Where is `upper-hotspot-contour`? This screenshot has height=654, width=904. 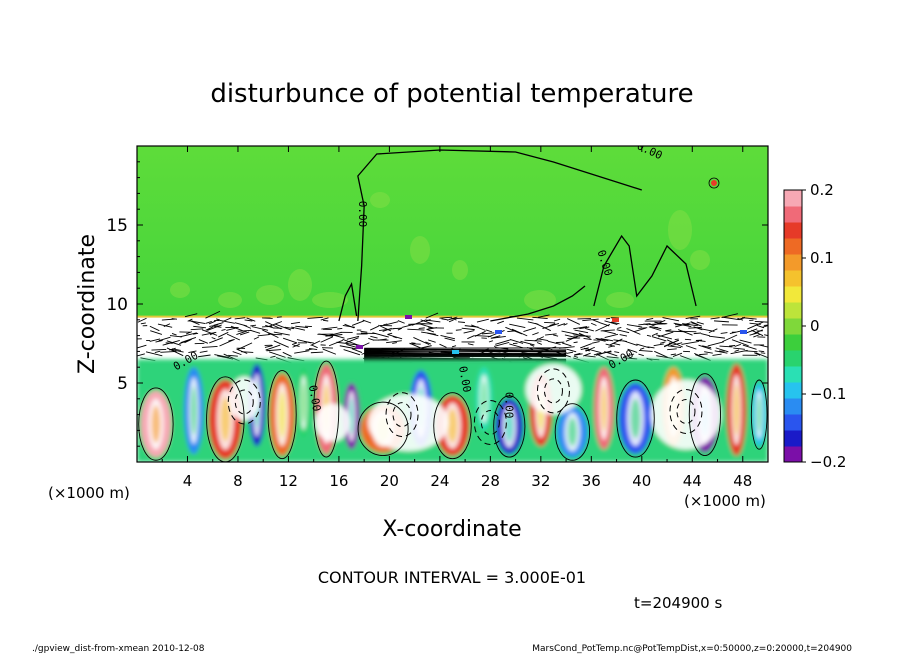 upper-hotspot-contour is located at coordinates (714, 183).